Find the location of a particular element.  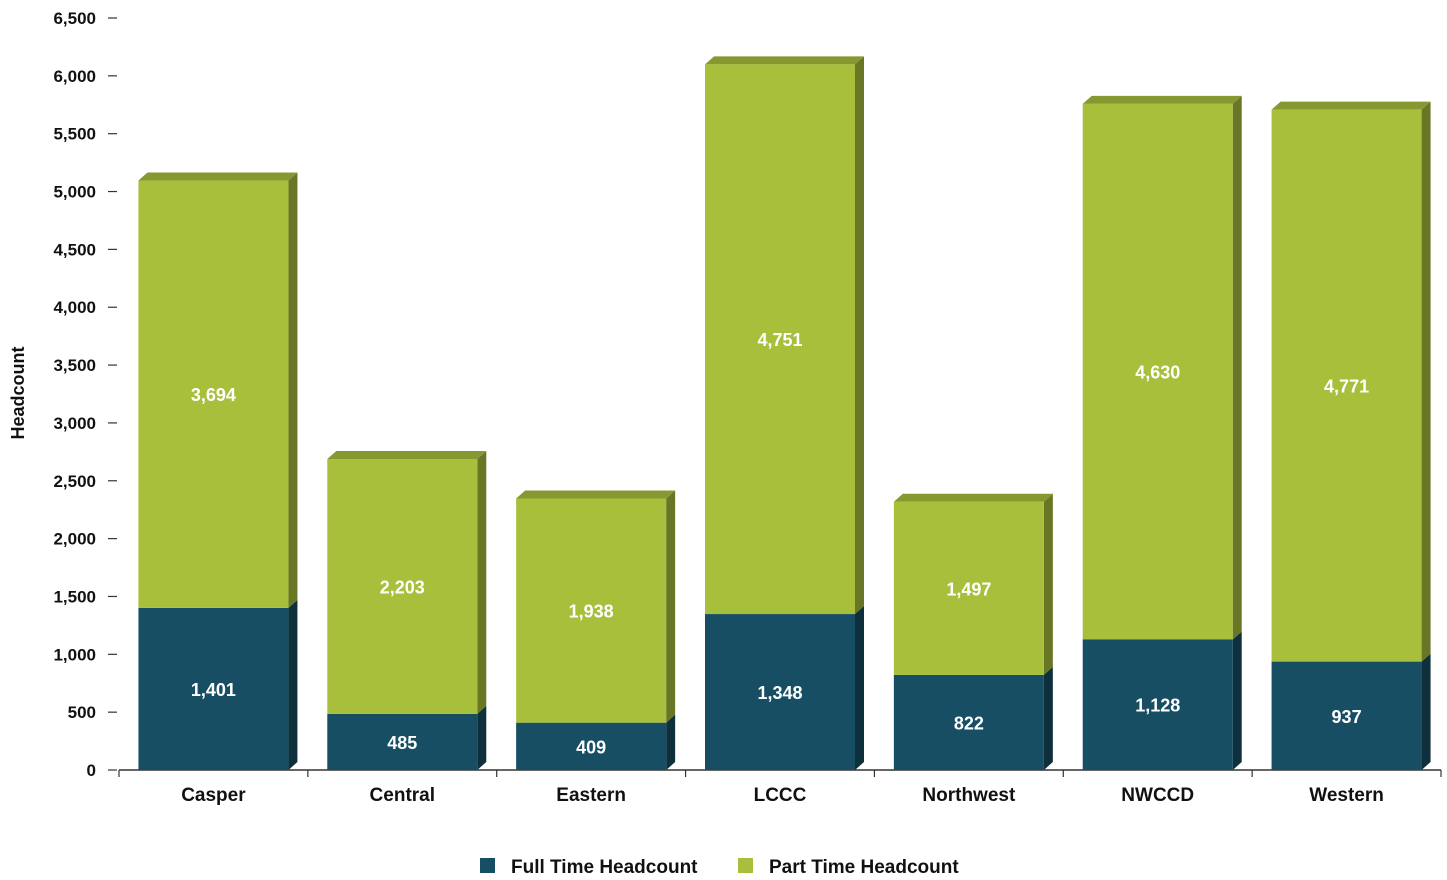

data-label: 3,694 is located at coordinates (213, 395).